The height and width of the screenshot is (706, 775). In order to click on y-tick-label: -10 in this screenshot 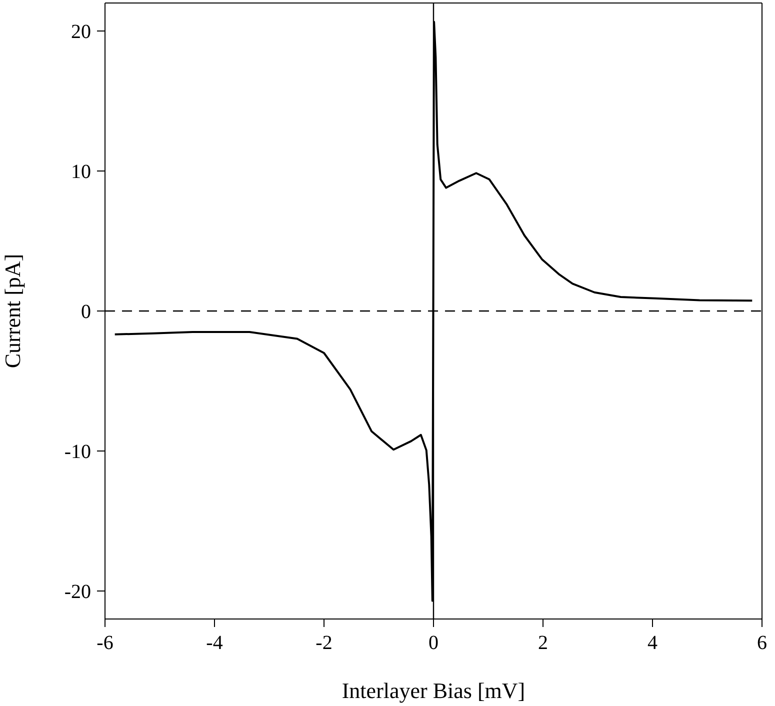, I will do `click(77, 452)`.